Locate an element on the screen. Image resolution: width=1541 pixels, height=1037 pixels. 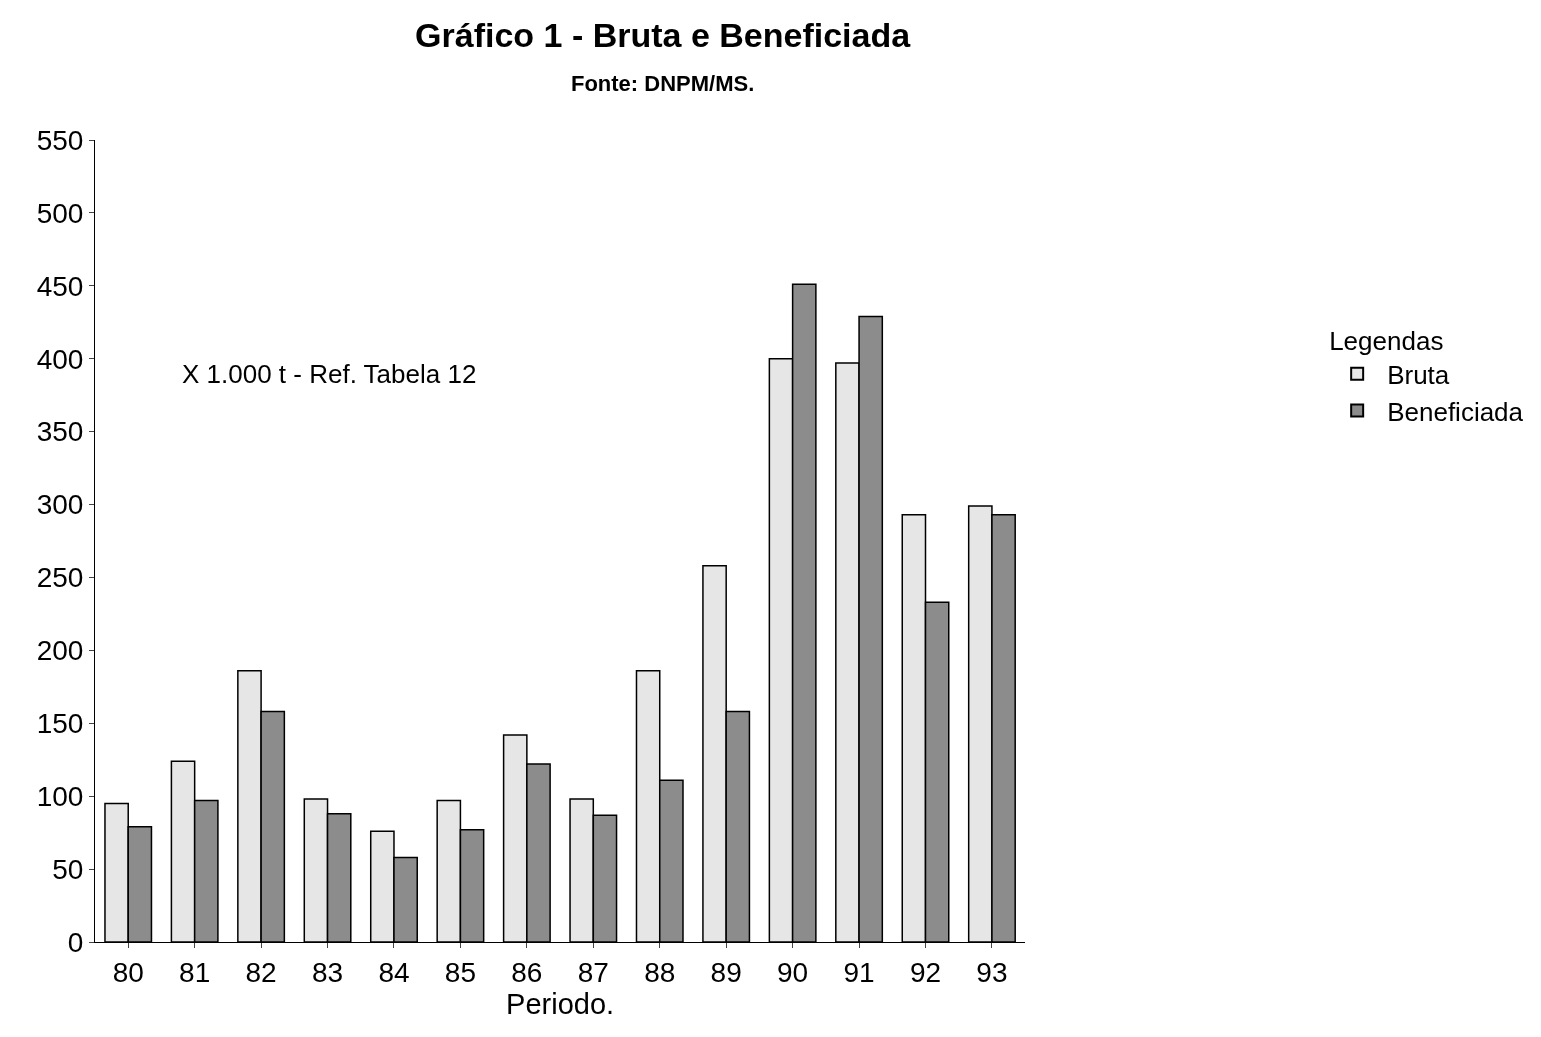
y-tick-label: 450 is located at coordinates (60, 286).